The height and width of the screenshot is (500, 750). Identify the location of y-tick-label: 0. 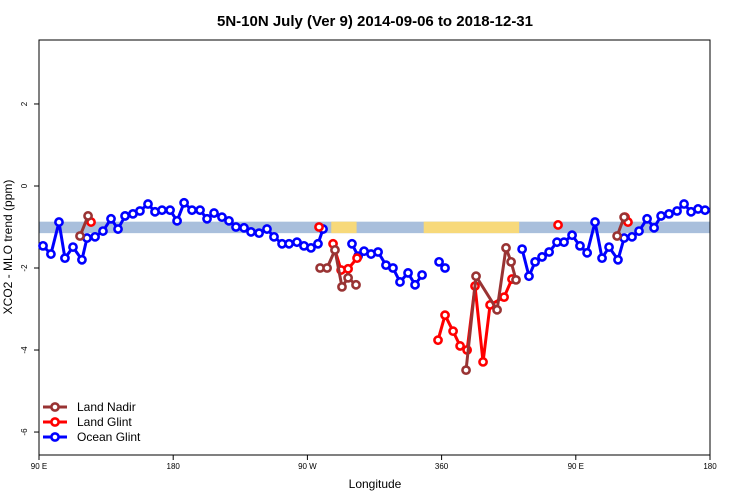
(24, 185).